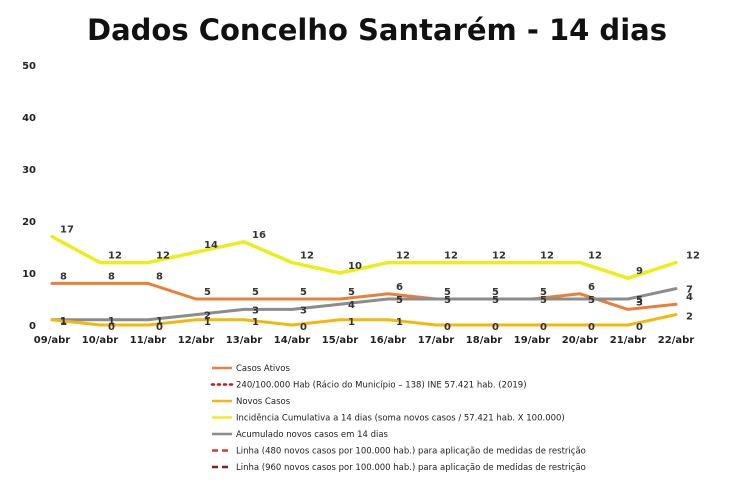  Describe the element at coordinates (29, 196) in the screenshot. I see `y-axis: 0 10 20 30 40 50` at that location.